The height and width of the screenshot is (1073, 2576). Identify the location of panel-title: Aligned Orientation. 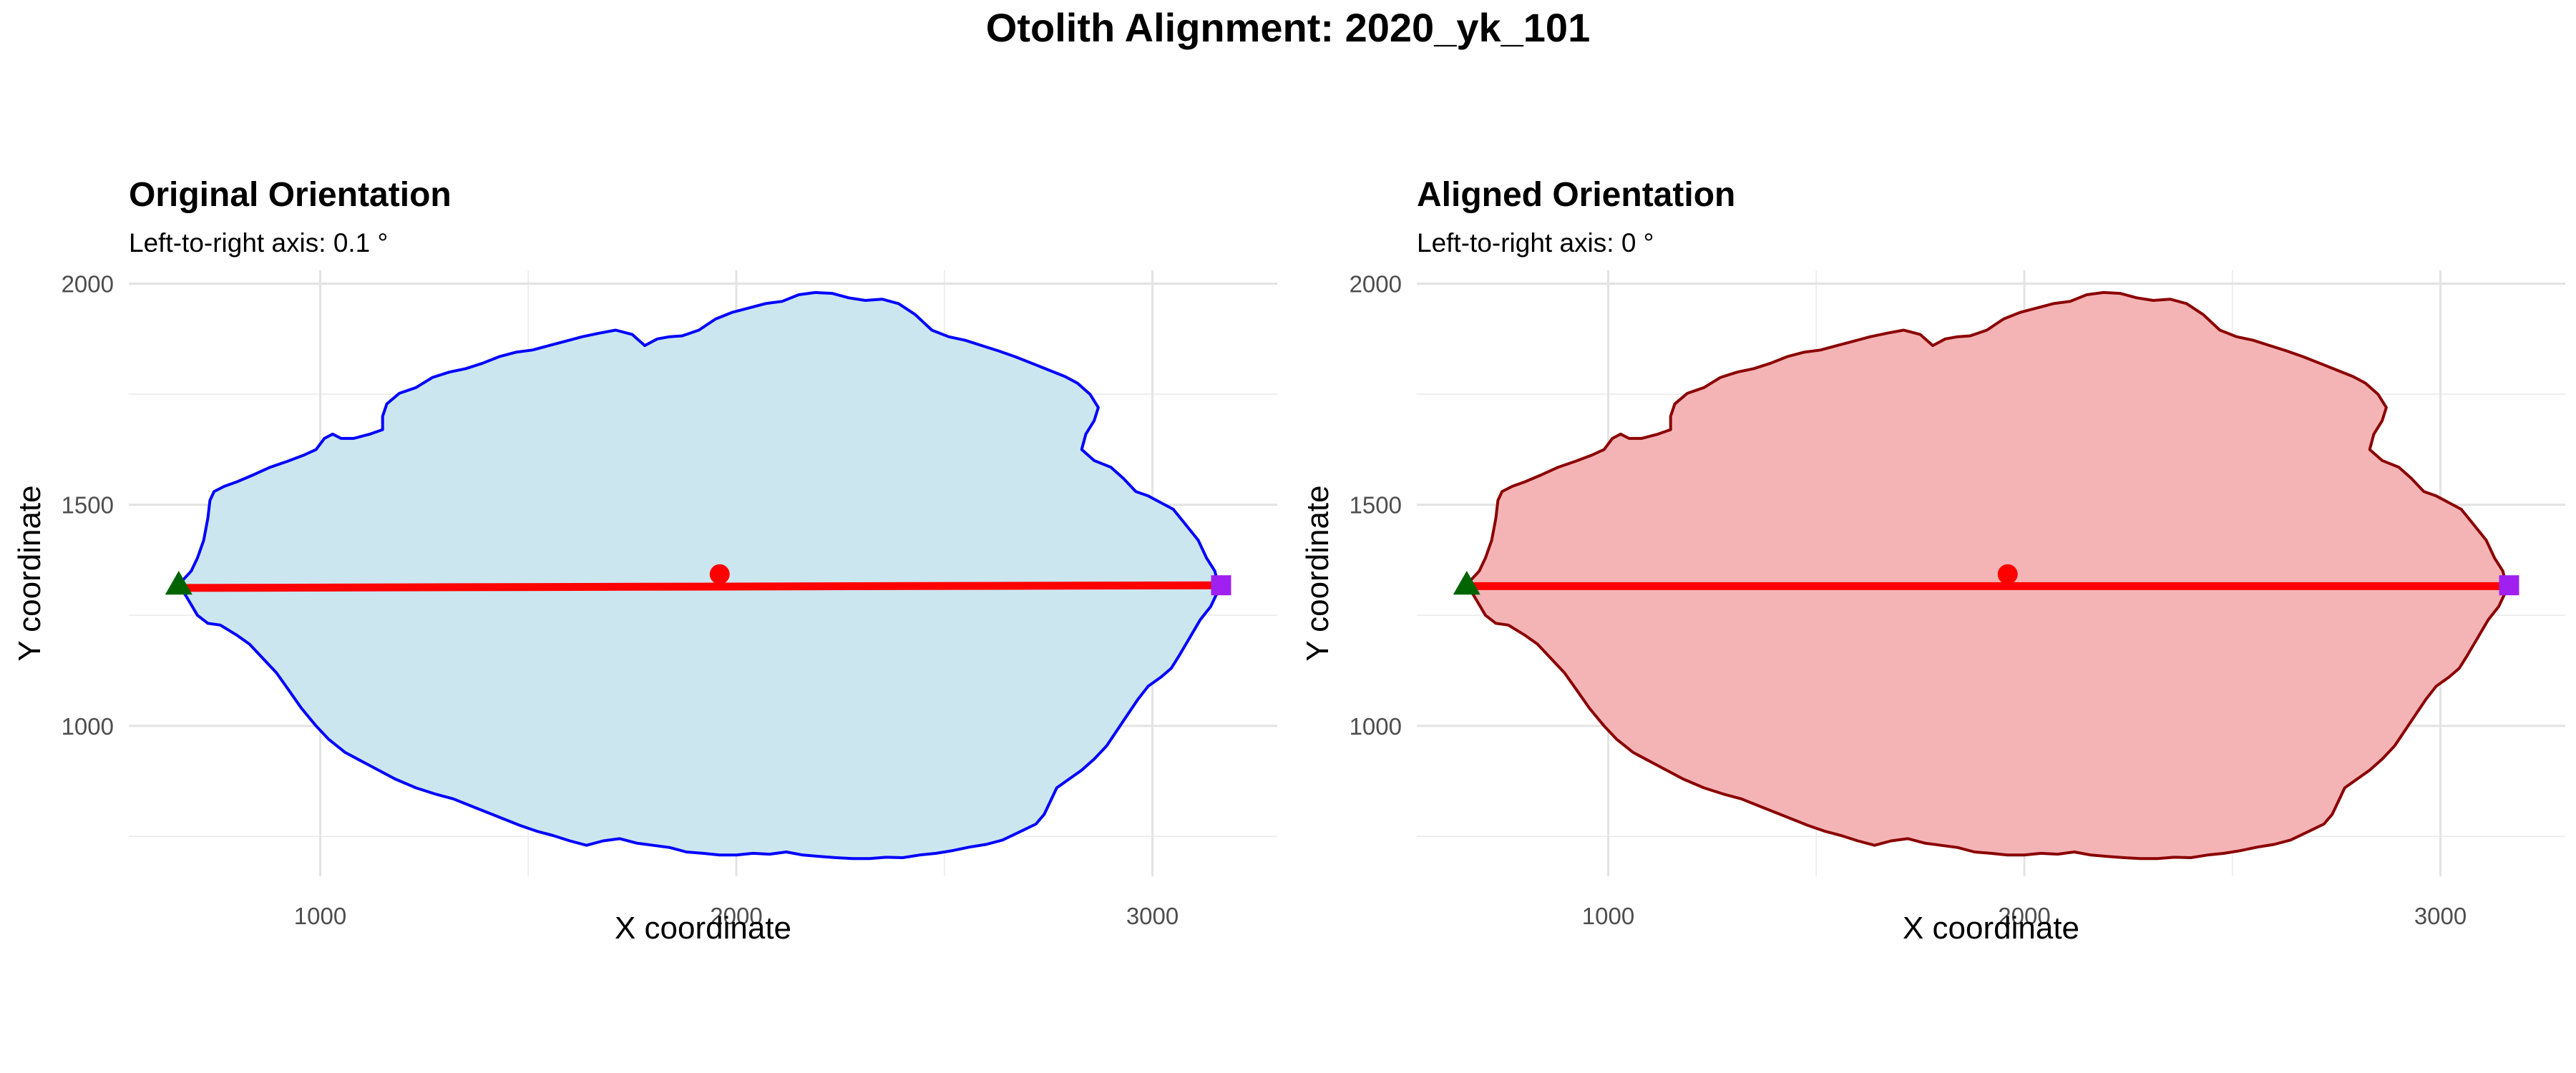
(1576, 195).